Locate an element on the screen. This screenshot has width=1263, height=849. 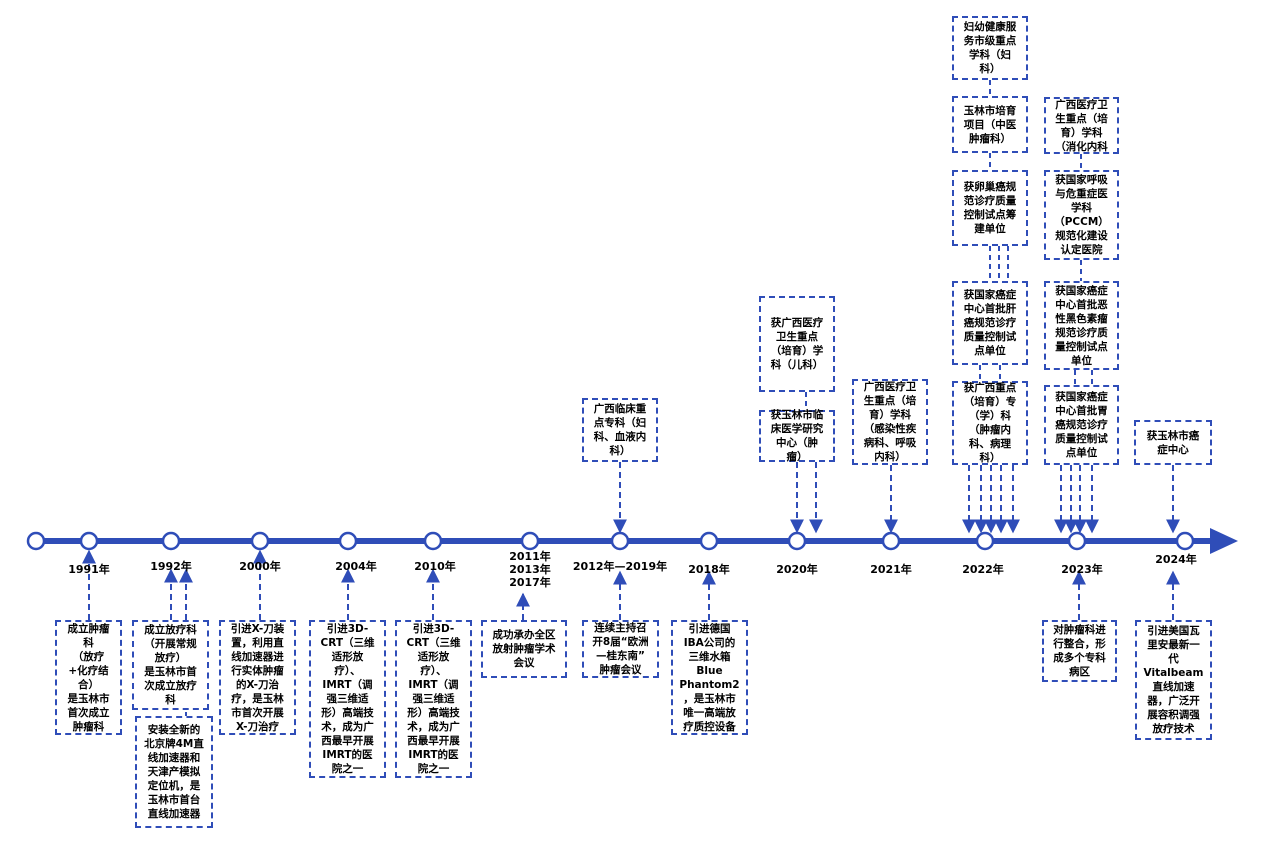
timeline-node-1992 is located at coordinates (171, 541).